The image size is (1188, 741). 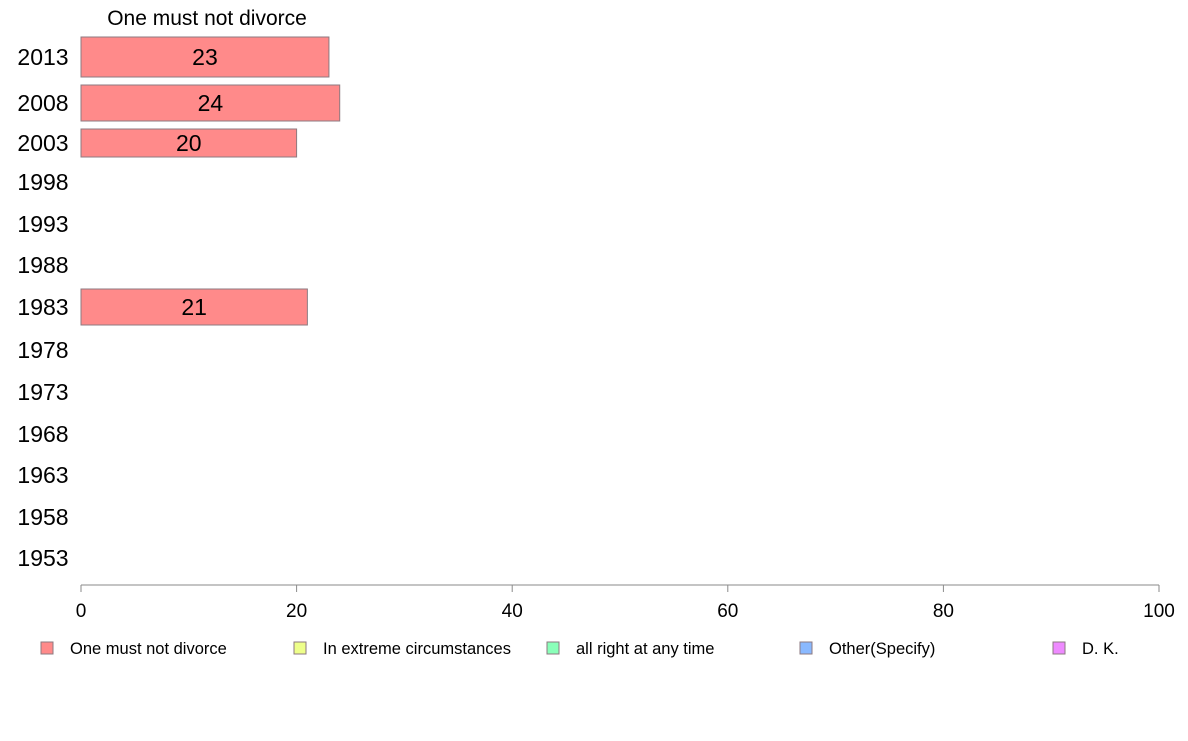 I want to click on y-tick-label-1993: 1993, so click(x=42, y=224).